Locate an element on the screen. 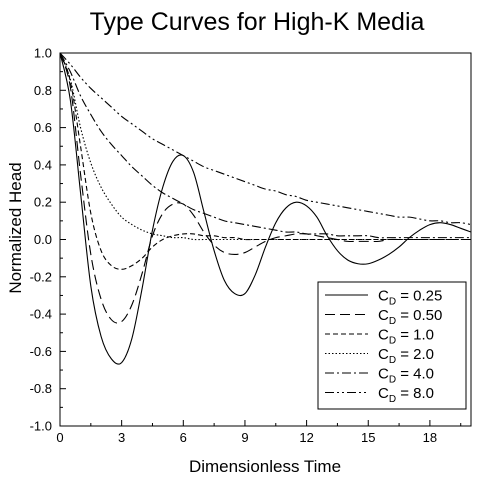 The image size is (481, 486). x-axis: 0 3 6 9 12 15 18 is located at coordinates (259, 432).